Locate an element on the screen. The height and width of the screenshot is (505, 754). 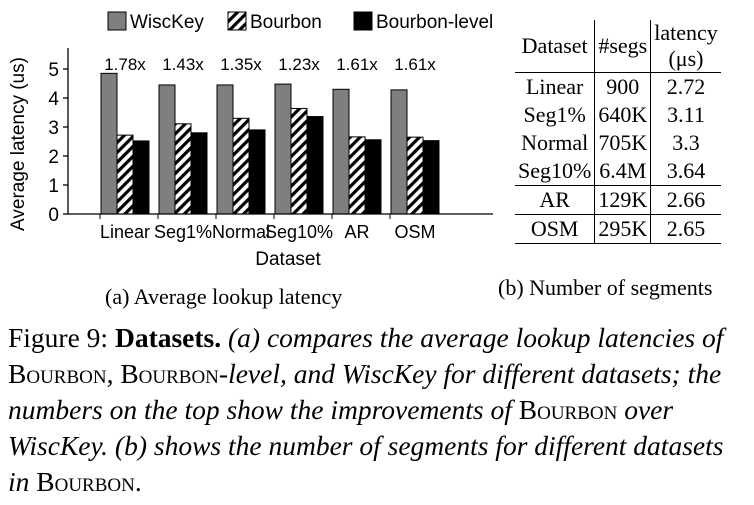
table-row: OSM 295K 2.65 is located at coordinates (618, 229).